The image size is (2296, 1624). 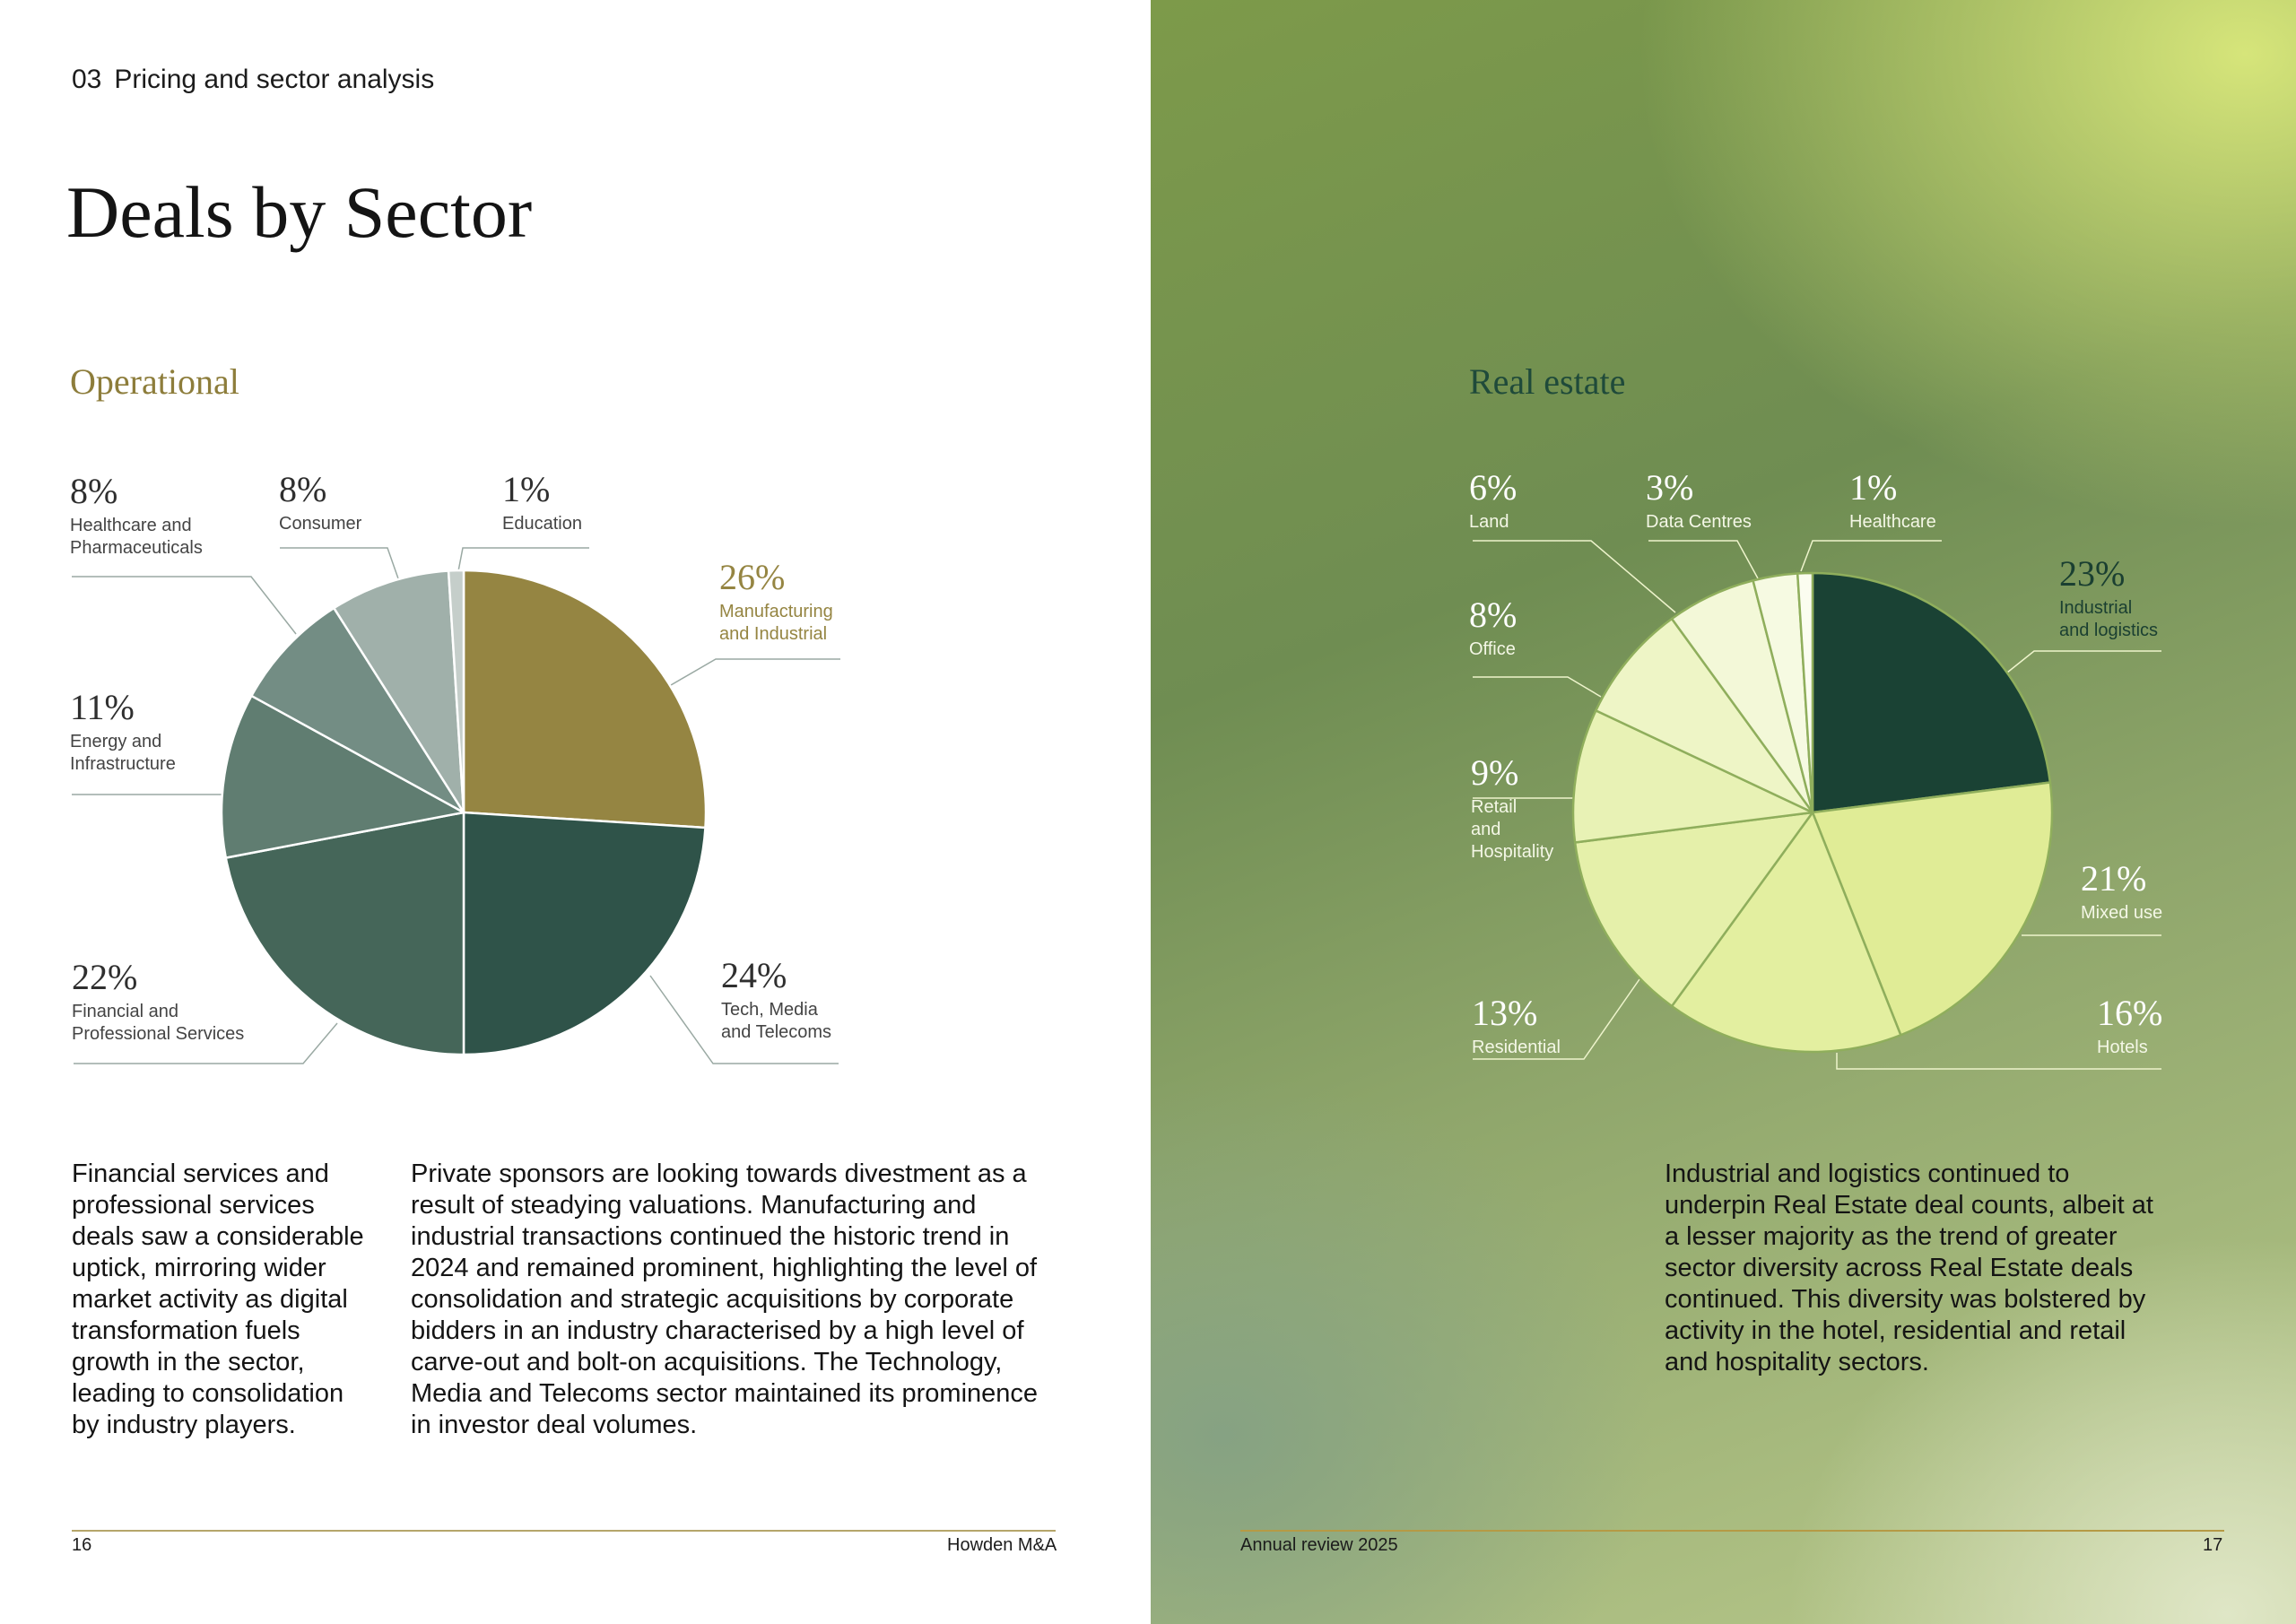 I want to click on operational-slice-manufacturing-and-industrial, so click(x=585, y=699).